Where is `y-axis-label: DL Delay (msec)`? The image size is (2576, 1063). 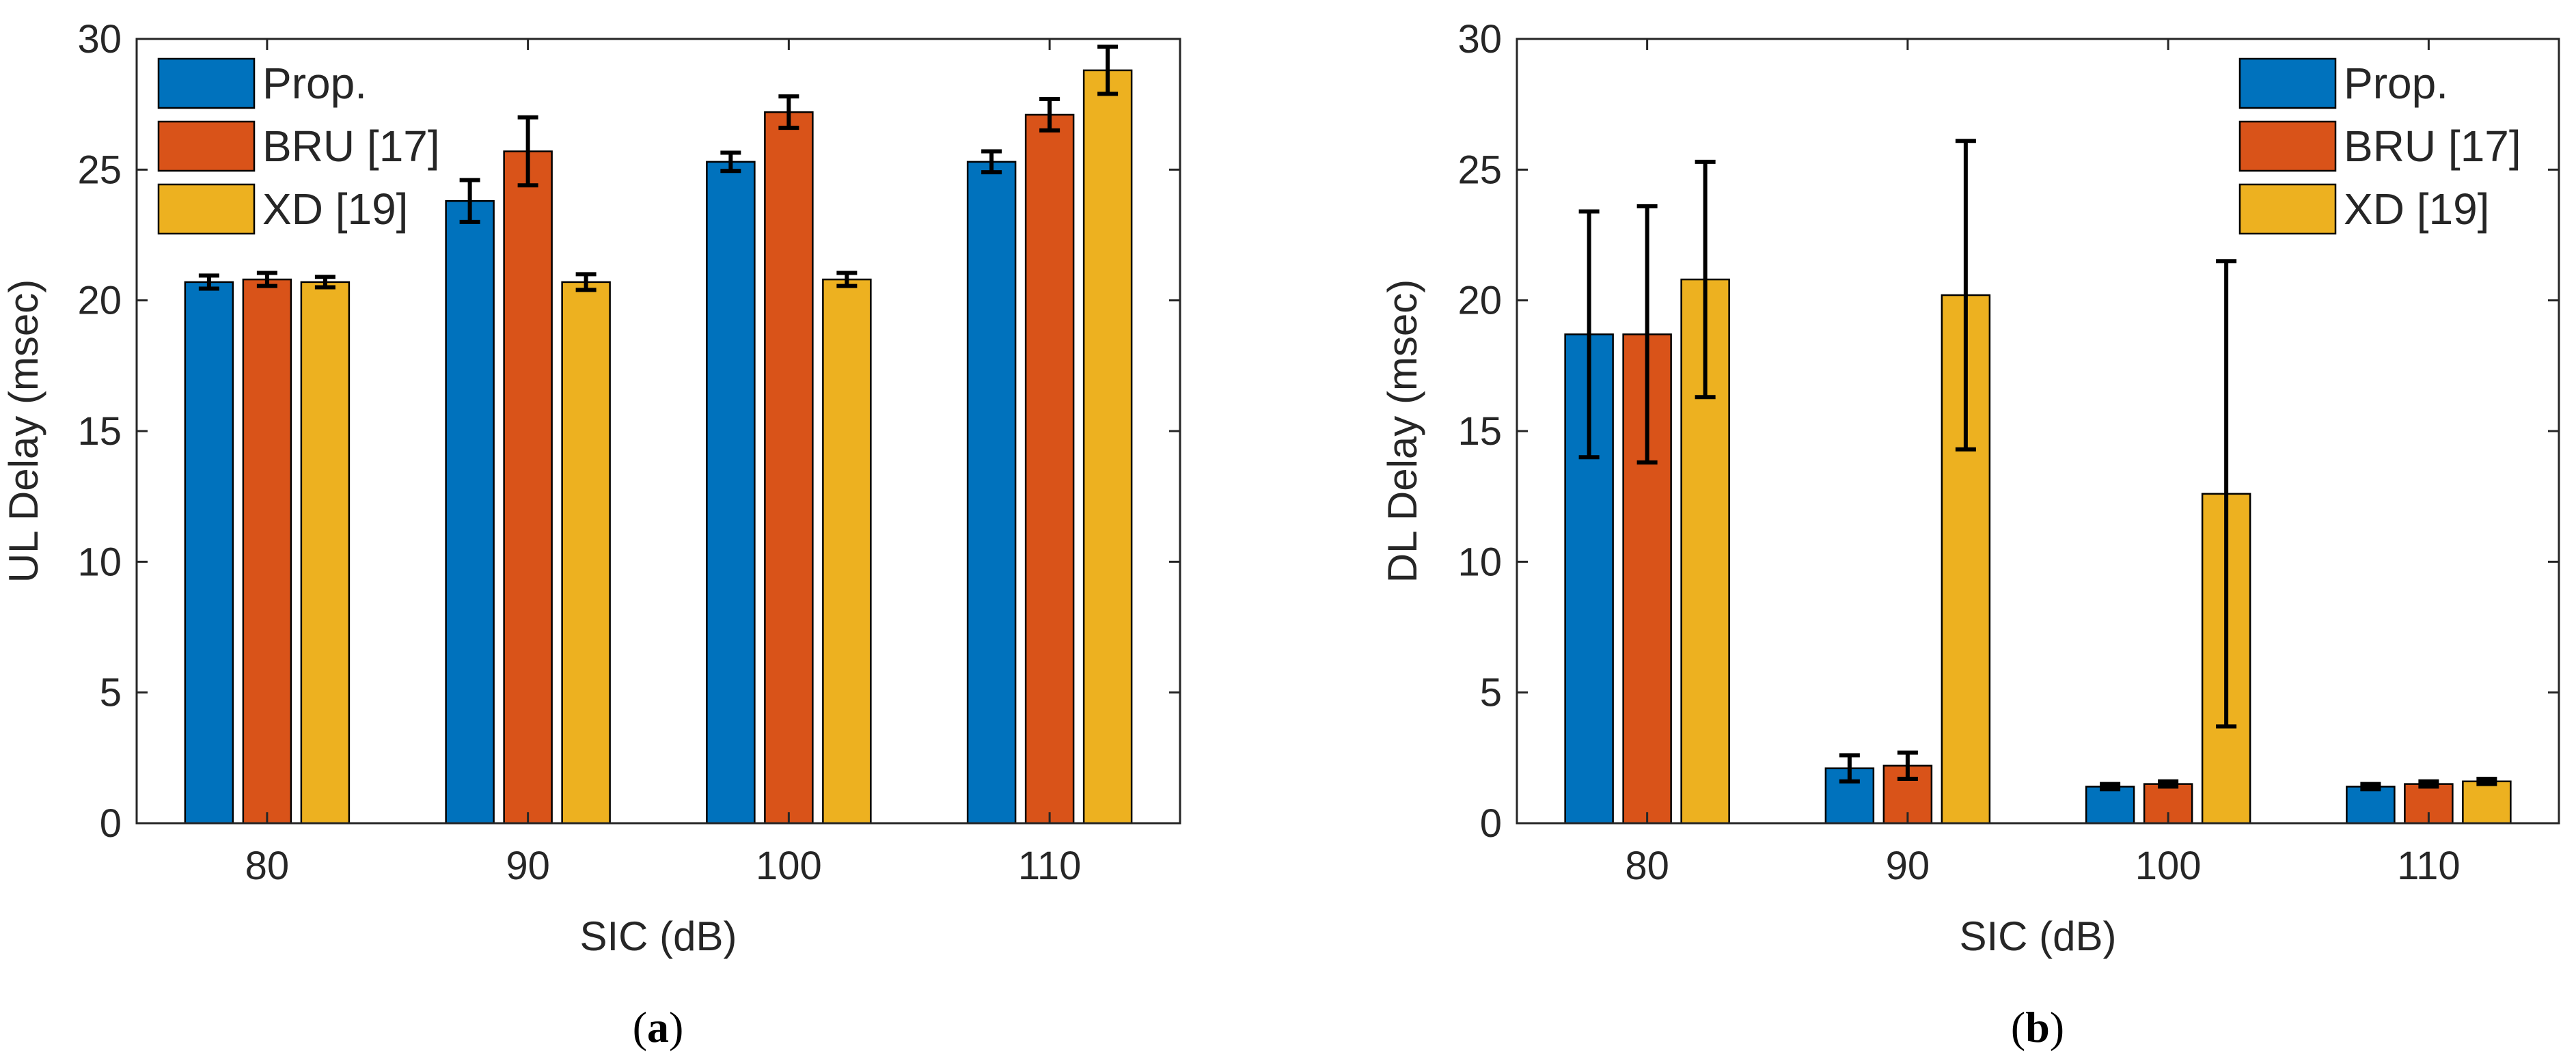 y-axis-label: DL Delay (msec) is located at coordinates (1402, 431).